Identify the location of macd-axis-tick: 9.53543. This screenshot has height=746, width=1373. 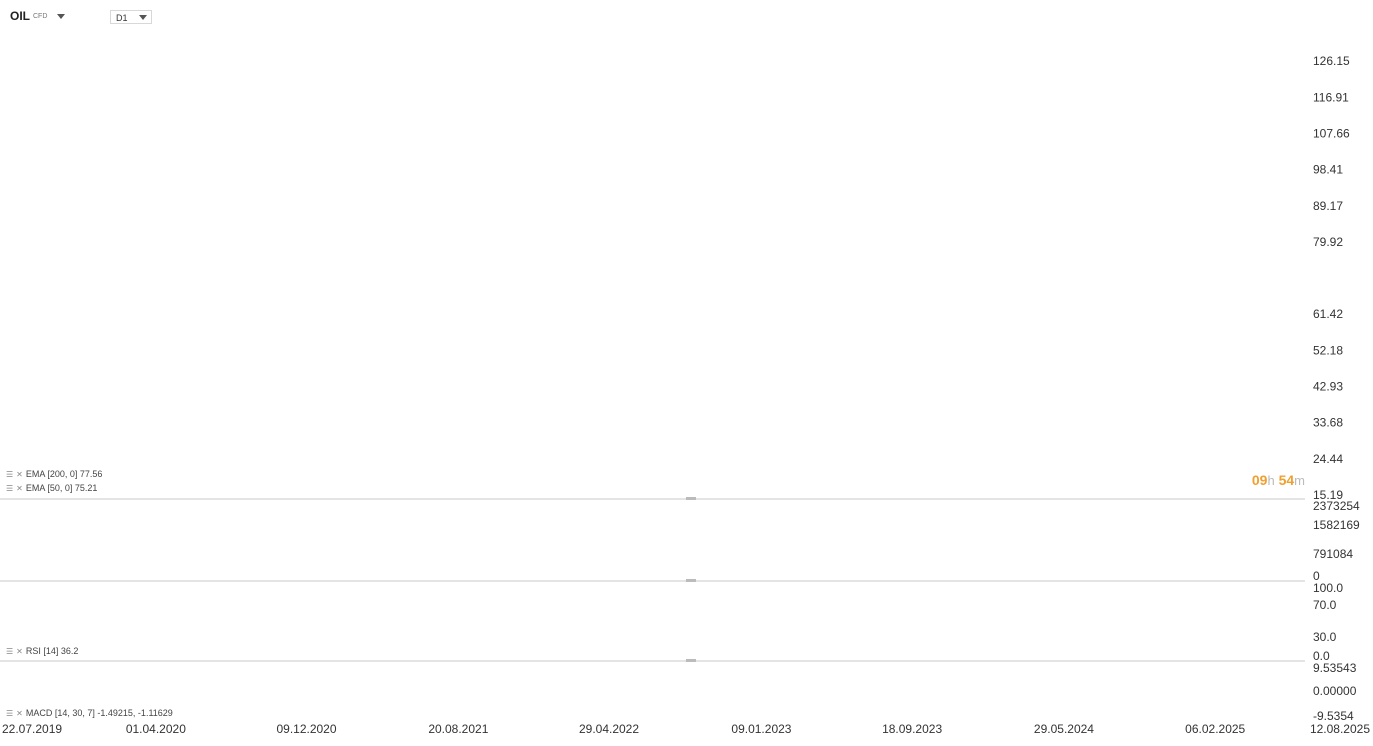
(1335, 668).